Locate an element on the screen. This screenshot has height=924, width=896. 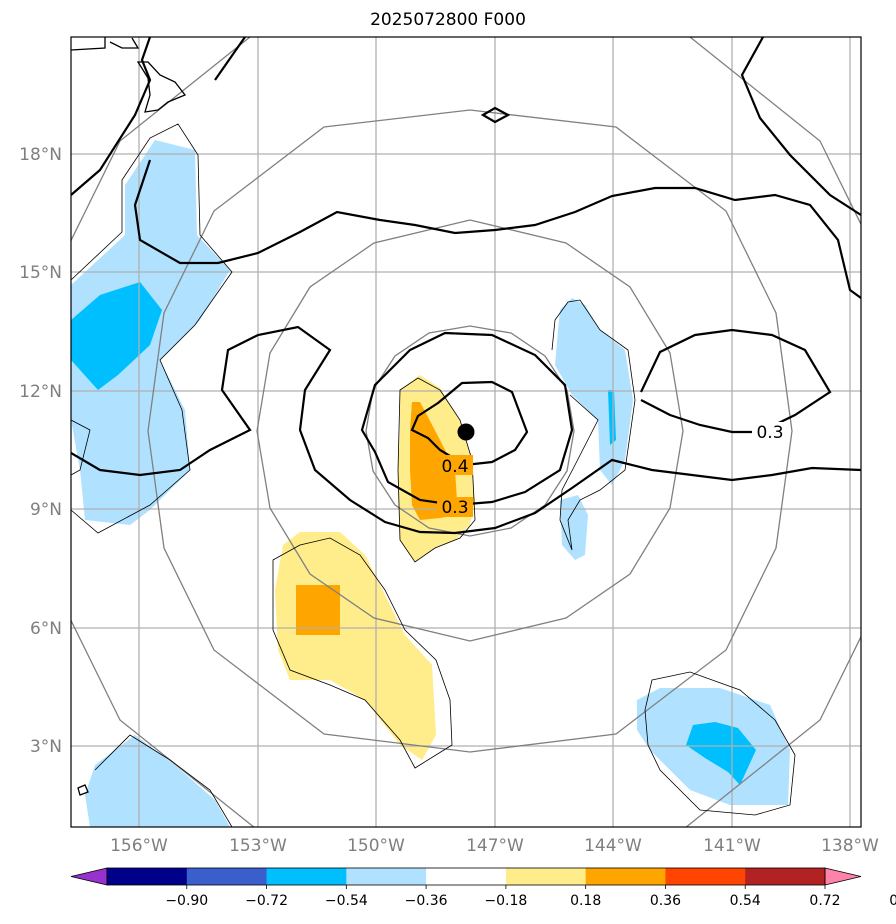
colorbar-frame is located at coordinates (466, 876).